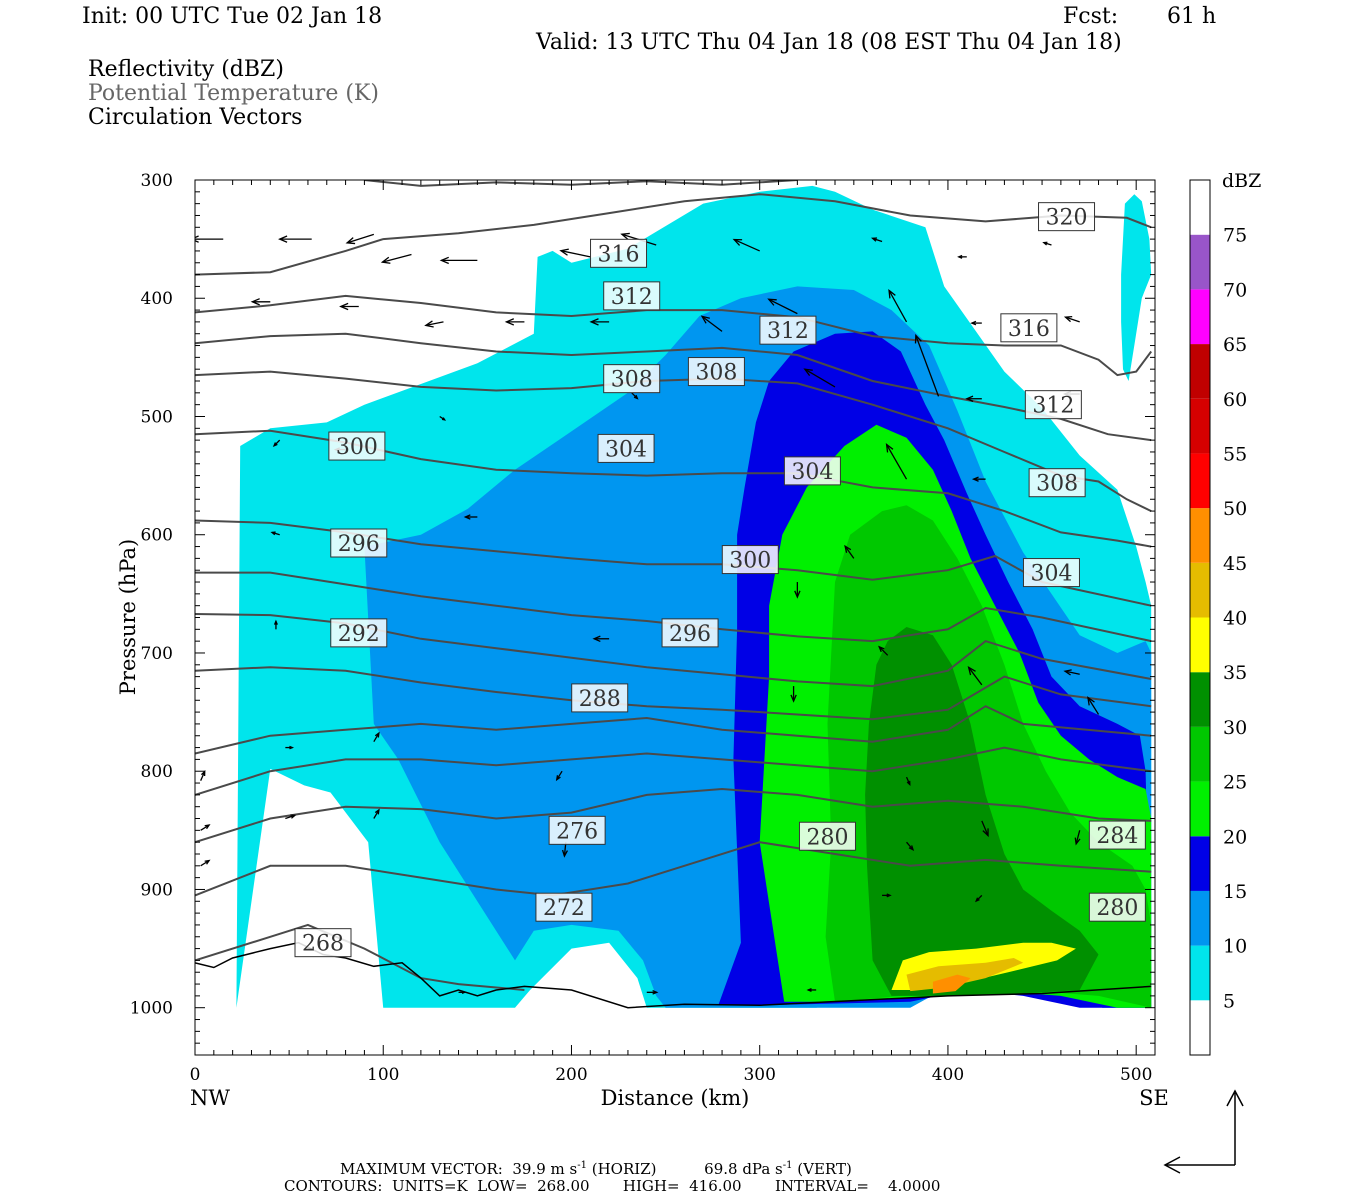 This screenshot has width=1350, height=1200. Describe the element at coordinates (1235, 290) in the screenshot. I see `colorbar-tick-label: 70` at that location.